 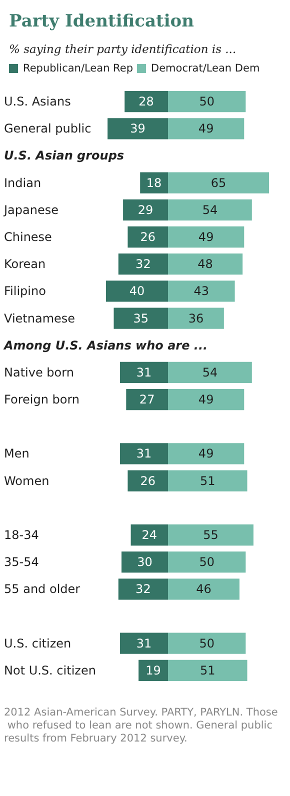 I want to click on legend-label: Republican/Lean Rep, so click(x=78, y=68).